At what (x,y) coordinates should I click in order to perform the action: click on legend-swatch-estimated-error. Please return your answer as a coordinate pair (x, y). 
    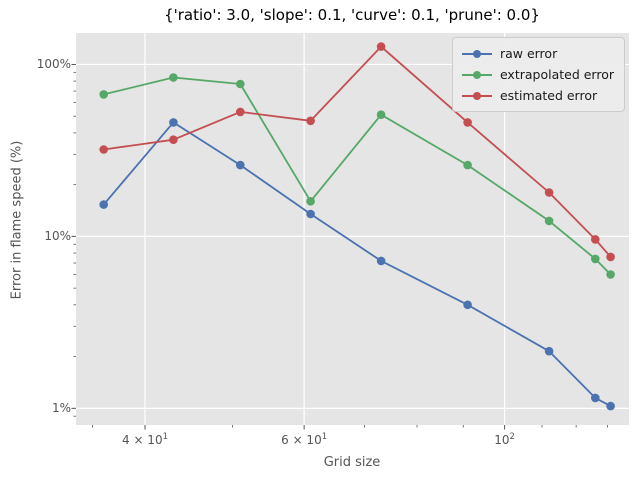
    Looking at the image, I should click on (476, 96).